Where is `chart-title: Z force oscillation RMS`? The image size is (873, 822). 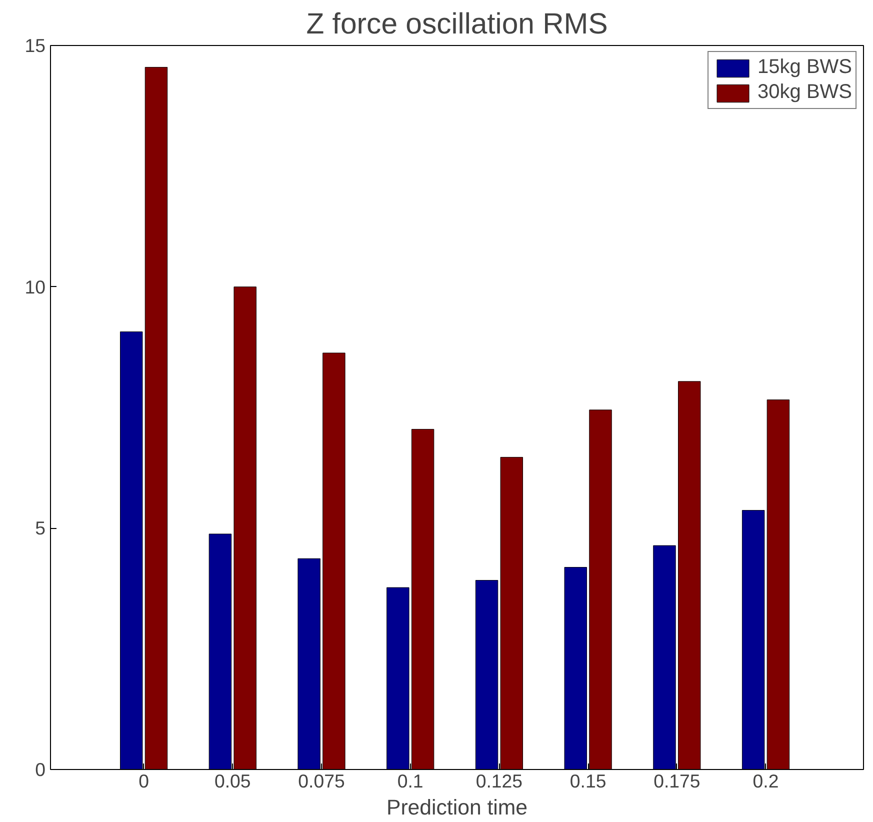 chart-title: Z force oscillation RMS is located at coordinates (457, 24).